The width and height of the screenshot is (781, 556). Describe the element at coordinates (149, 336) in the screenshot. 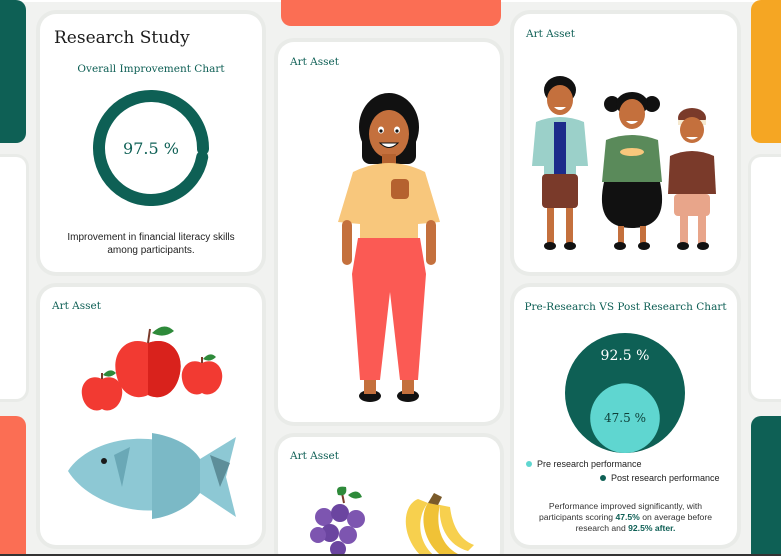

I see `big-apple-stem` at that location.